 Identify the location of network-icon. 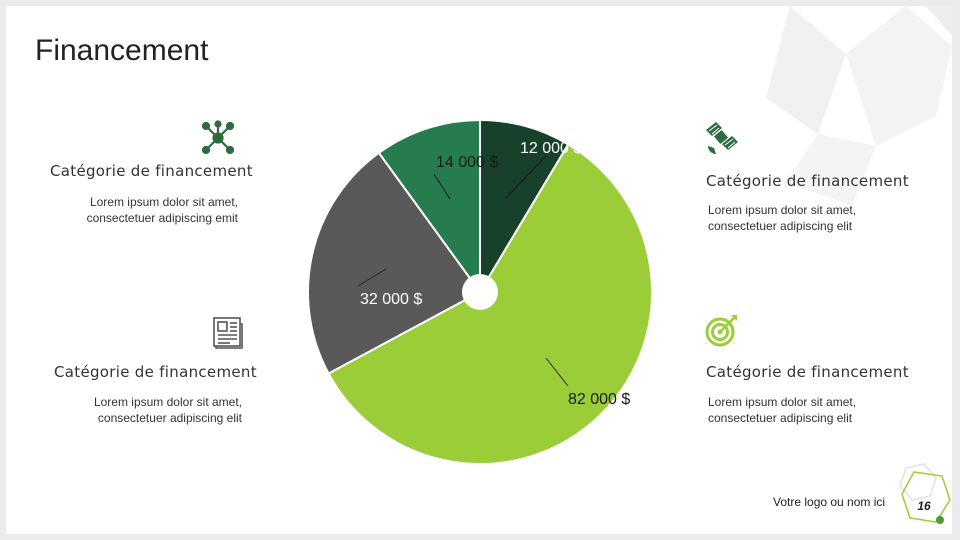
(218, 137).